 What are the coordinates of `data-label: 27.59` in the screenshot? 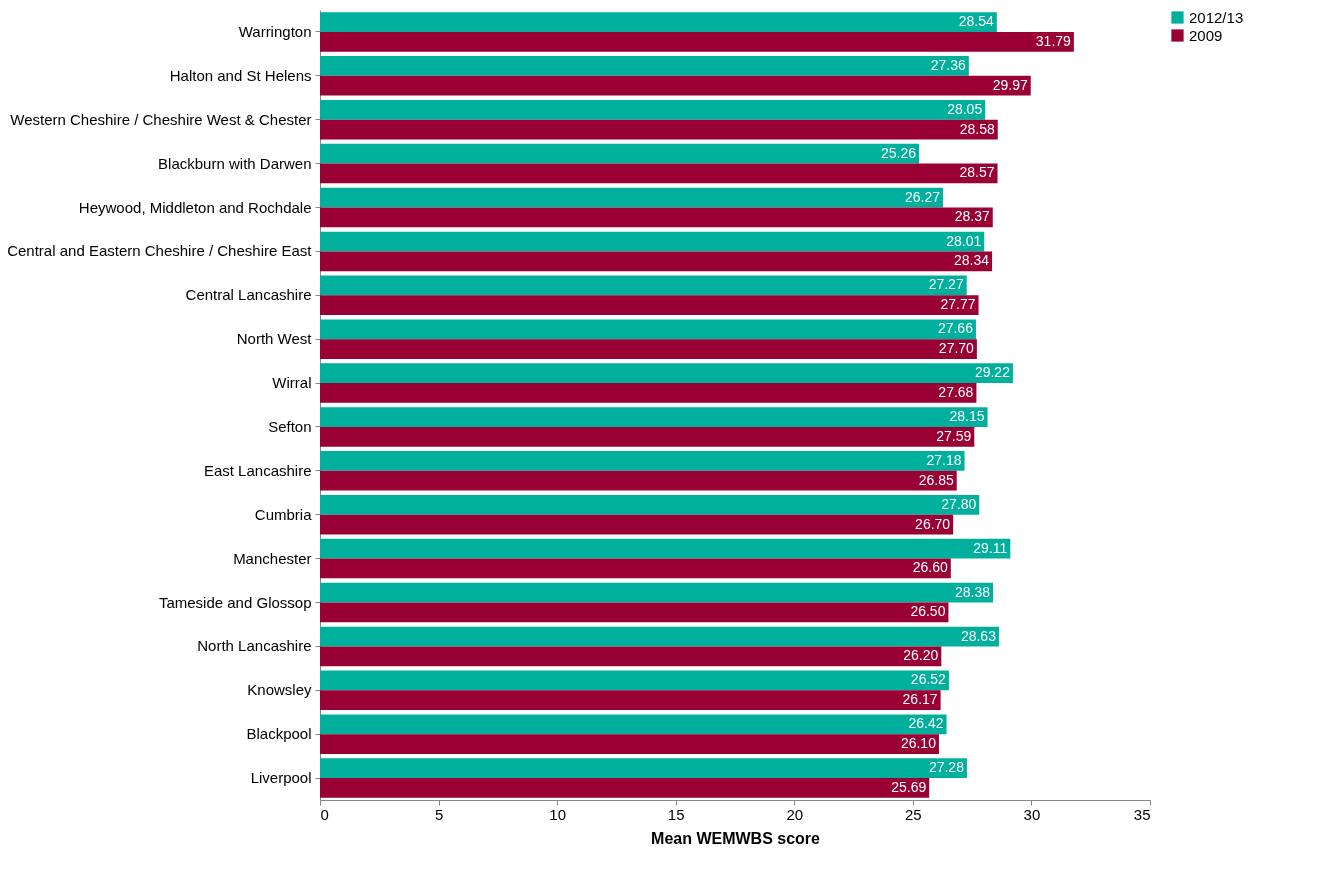 It's located at (954, 435).